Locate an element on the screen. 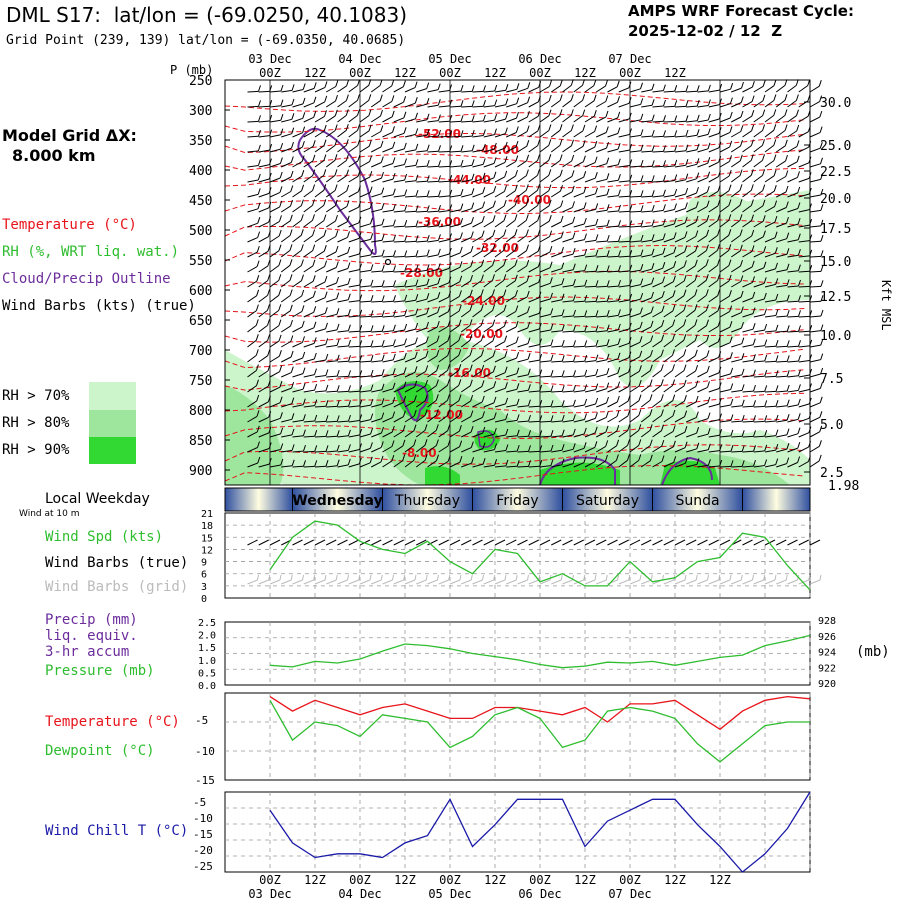 This screenshot has width=900, height=900. cycle-line-2: 2025-12-02 / 12 Z is located at coordinates (705, 31).